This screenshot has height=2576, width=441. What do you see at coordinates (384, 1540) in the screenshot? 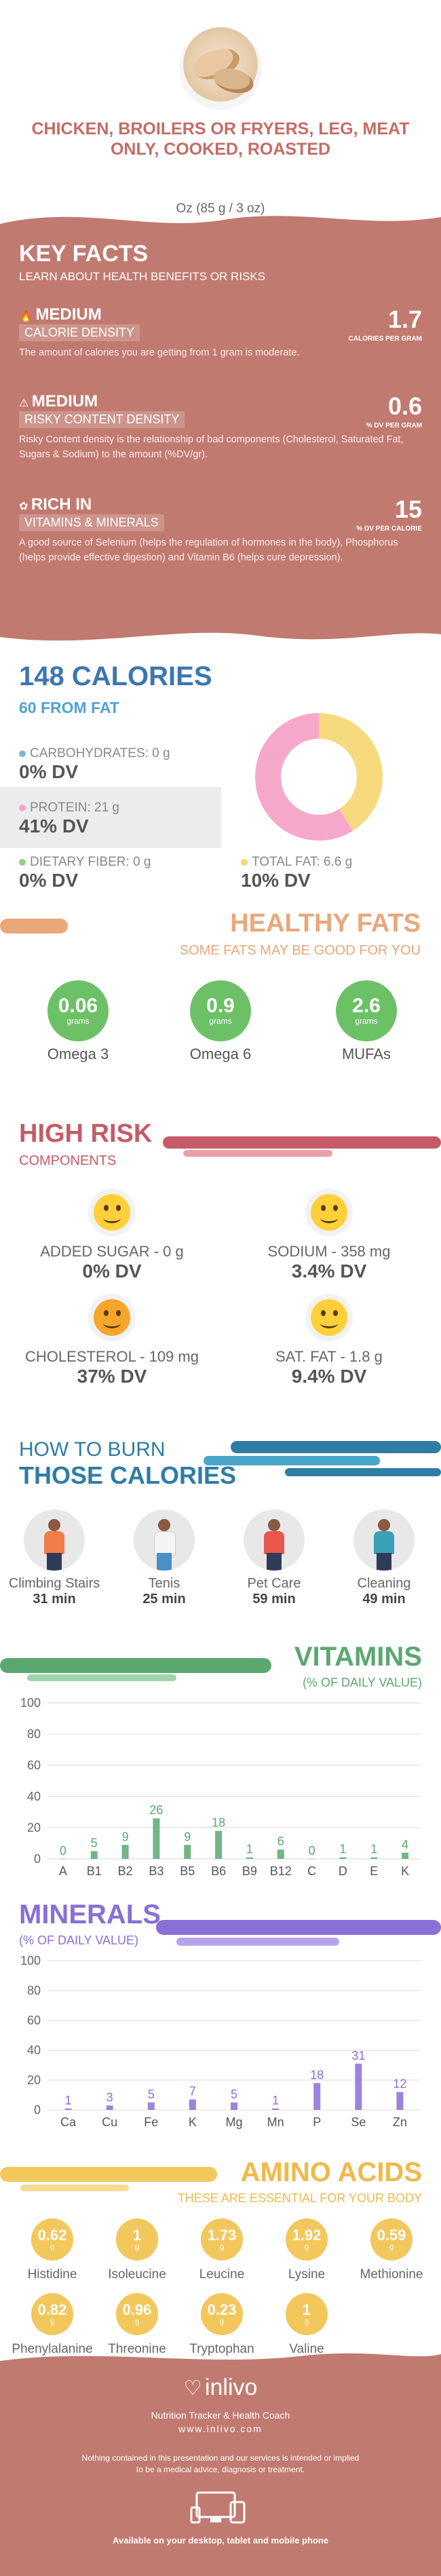
I see `mop-icon` at bounding box center [384, 1540].